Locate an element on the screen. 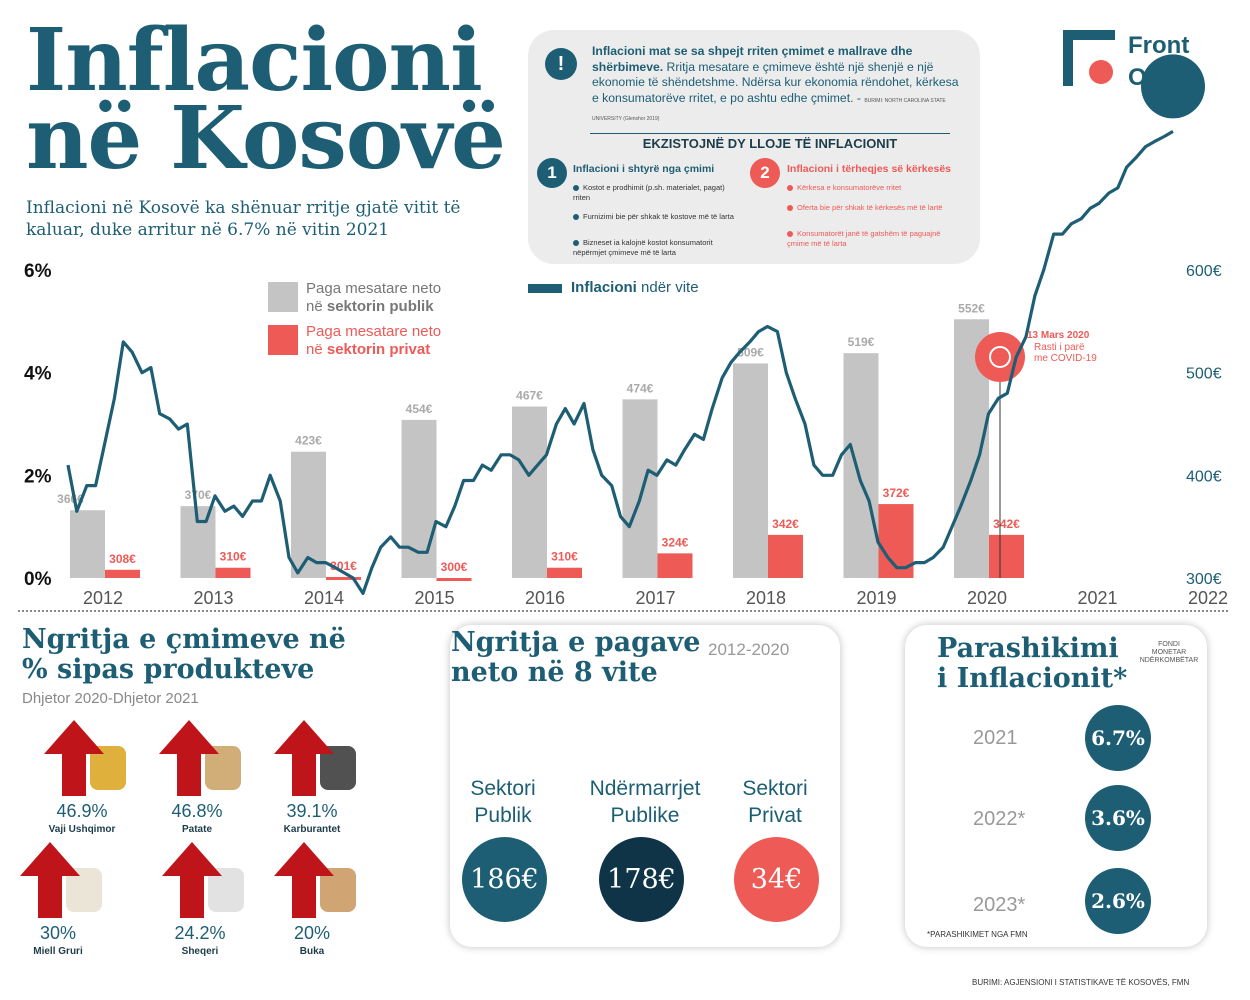 This screenshot has width=1250, height=1000. inflation-end-label: 6.7% is located at coordinates (1203, 217).